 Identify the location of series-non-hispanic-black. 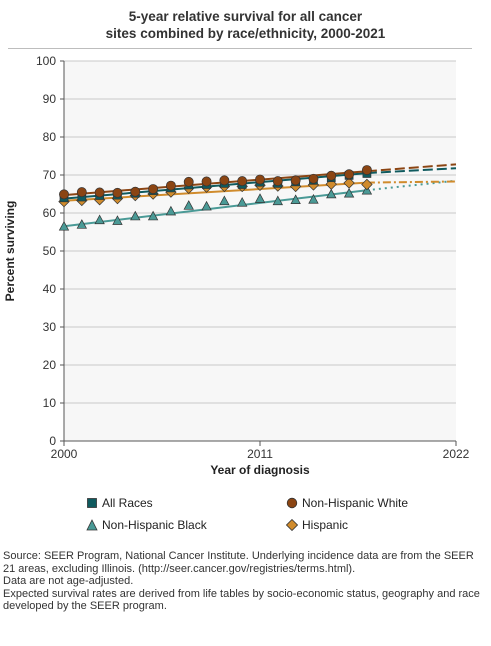
(257, 205).